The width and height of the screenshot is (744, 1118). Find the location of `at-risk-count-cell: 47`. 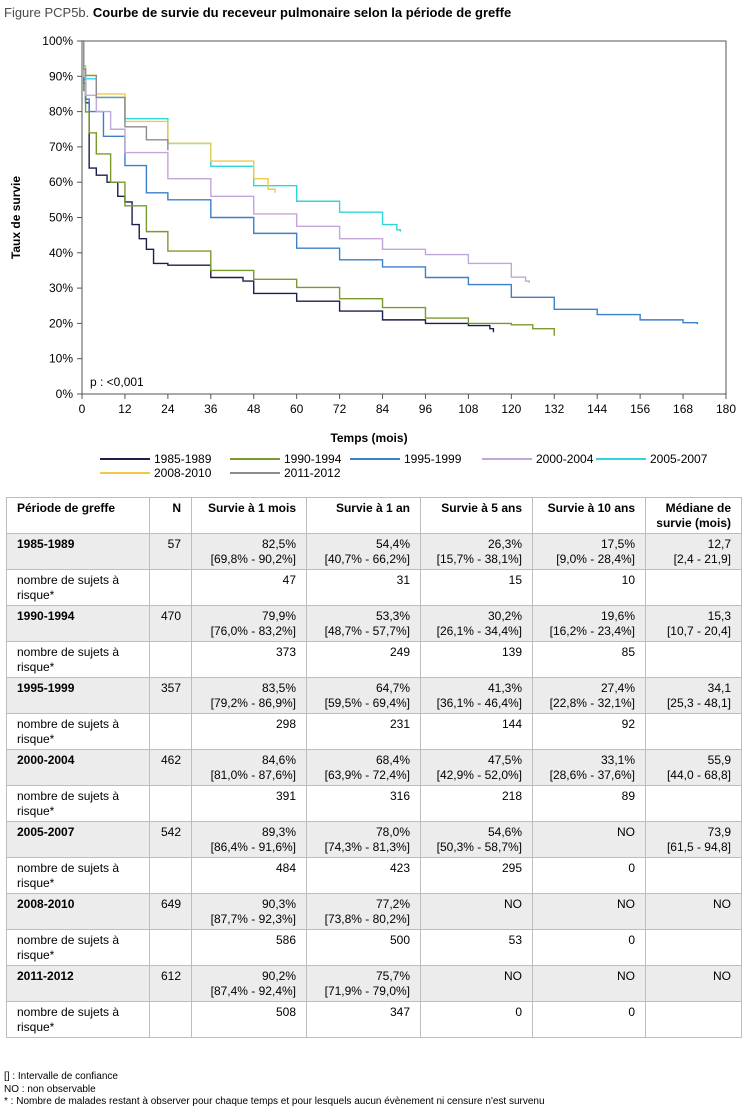

at-risk-count-cell: 47 is located at coordinates (249, 587).